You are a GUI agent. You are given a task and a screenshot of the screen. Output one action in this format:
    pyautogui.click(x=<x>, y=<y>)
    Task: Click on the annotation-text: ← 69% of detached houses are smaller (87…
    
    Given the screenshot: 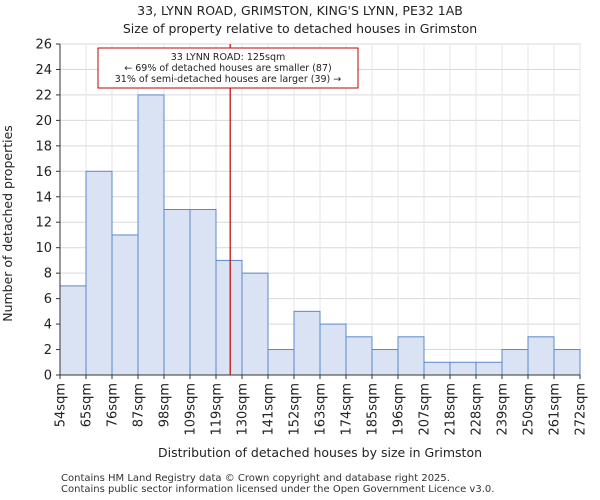 What is the action you would take?
    pyautogui.click(x=227, y=68)
    